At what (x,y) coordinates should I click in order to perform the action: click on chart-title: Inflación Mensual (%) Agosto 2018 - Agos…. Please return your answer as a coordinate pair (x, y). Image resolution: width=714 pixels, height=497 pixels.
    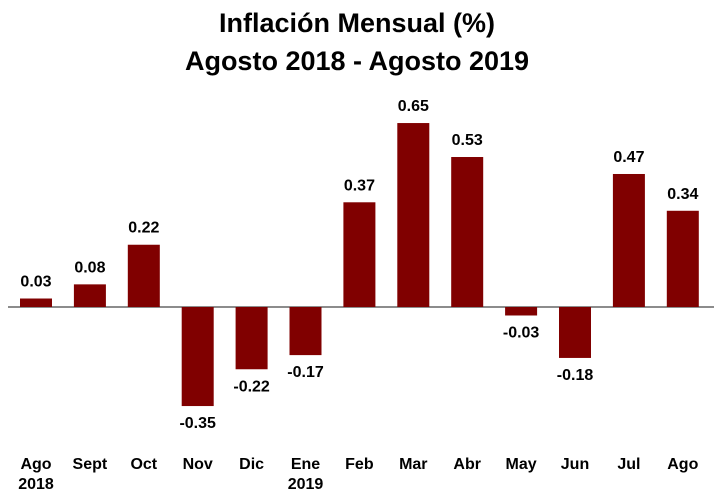
    Looking at the image, I should click on (357, 42).